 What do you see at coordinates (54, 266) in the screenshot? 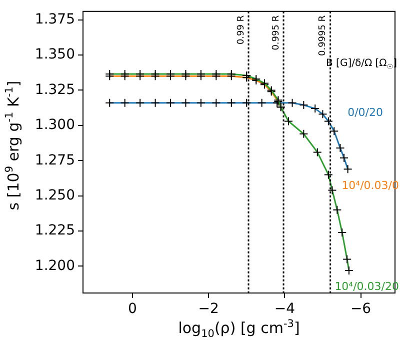
I see `y-tick-label: 1.200` at bounding box center [54, 266].